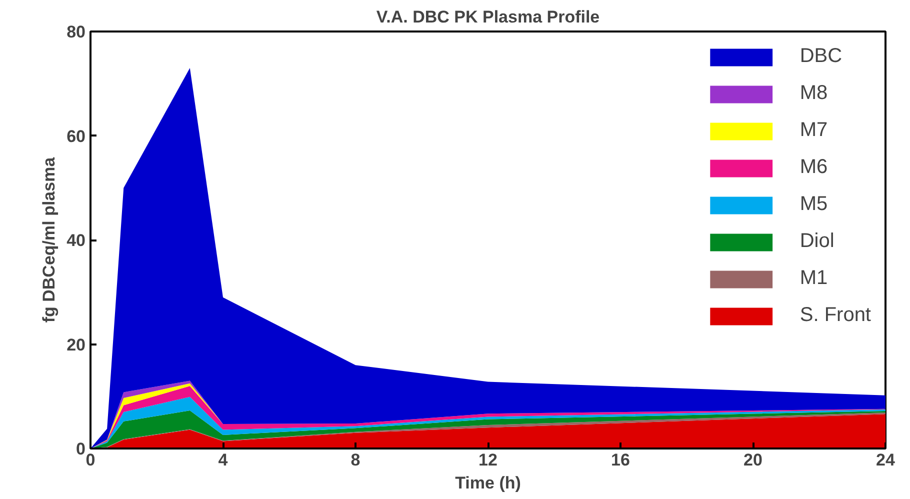 This screenshot has height=499, width=910. Describe the element at coordinates (886, 460) in the screenshot. I see `x-tick-label: 24` at that location.